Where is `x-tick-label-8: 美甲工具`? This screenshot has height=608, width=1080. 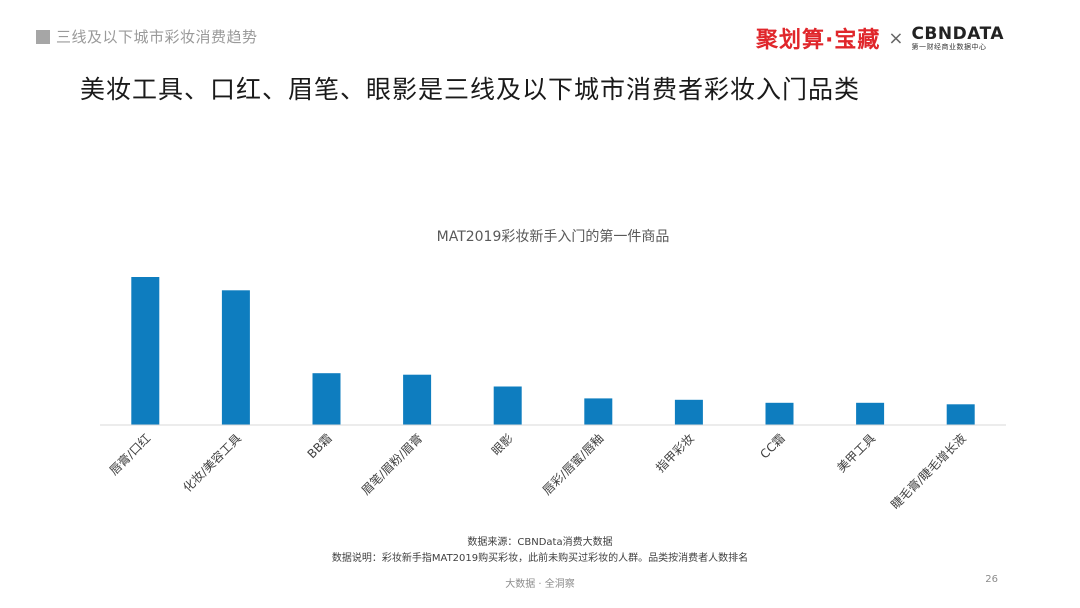 x-tick-label-8: 美甲工具 is located at coordinates (856, 453).